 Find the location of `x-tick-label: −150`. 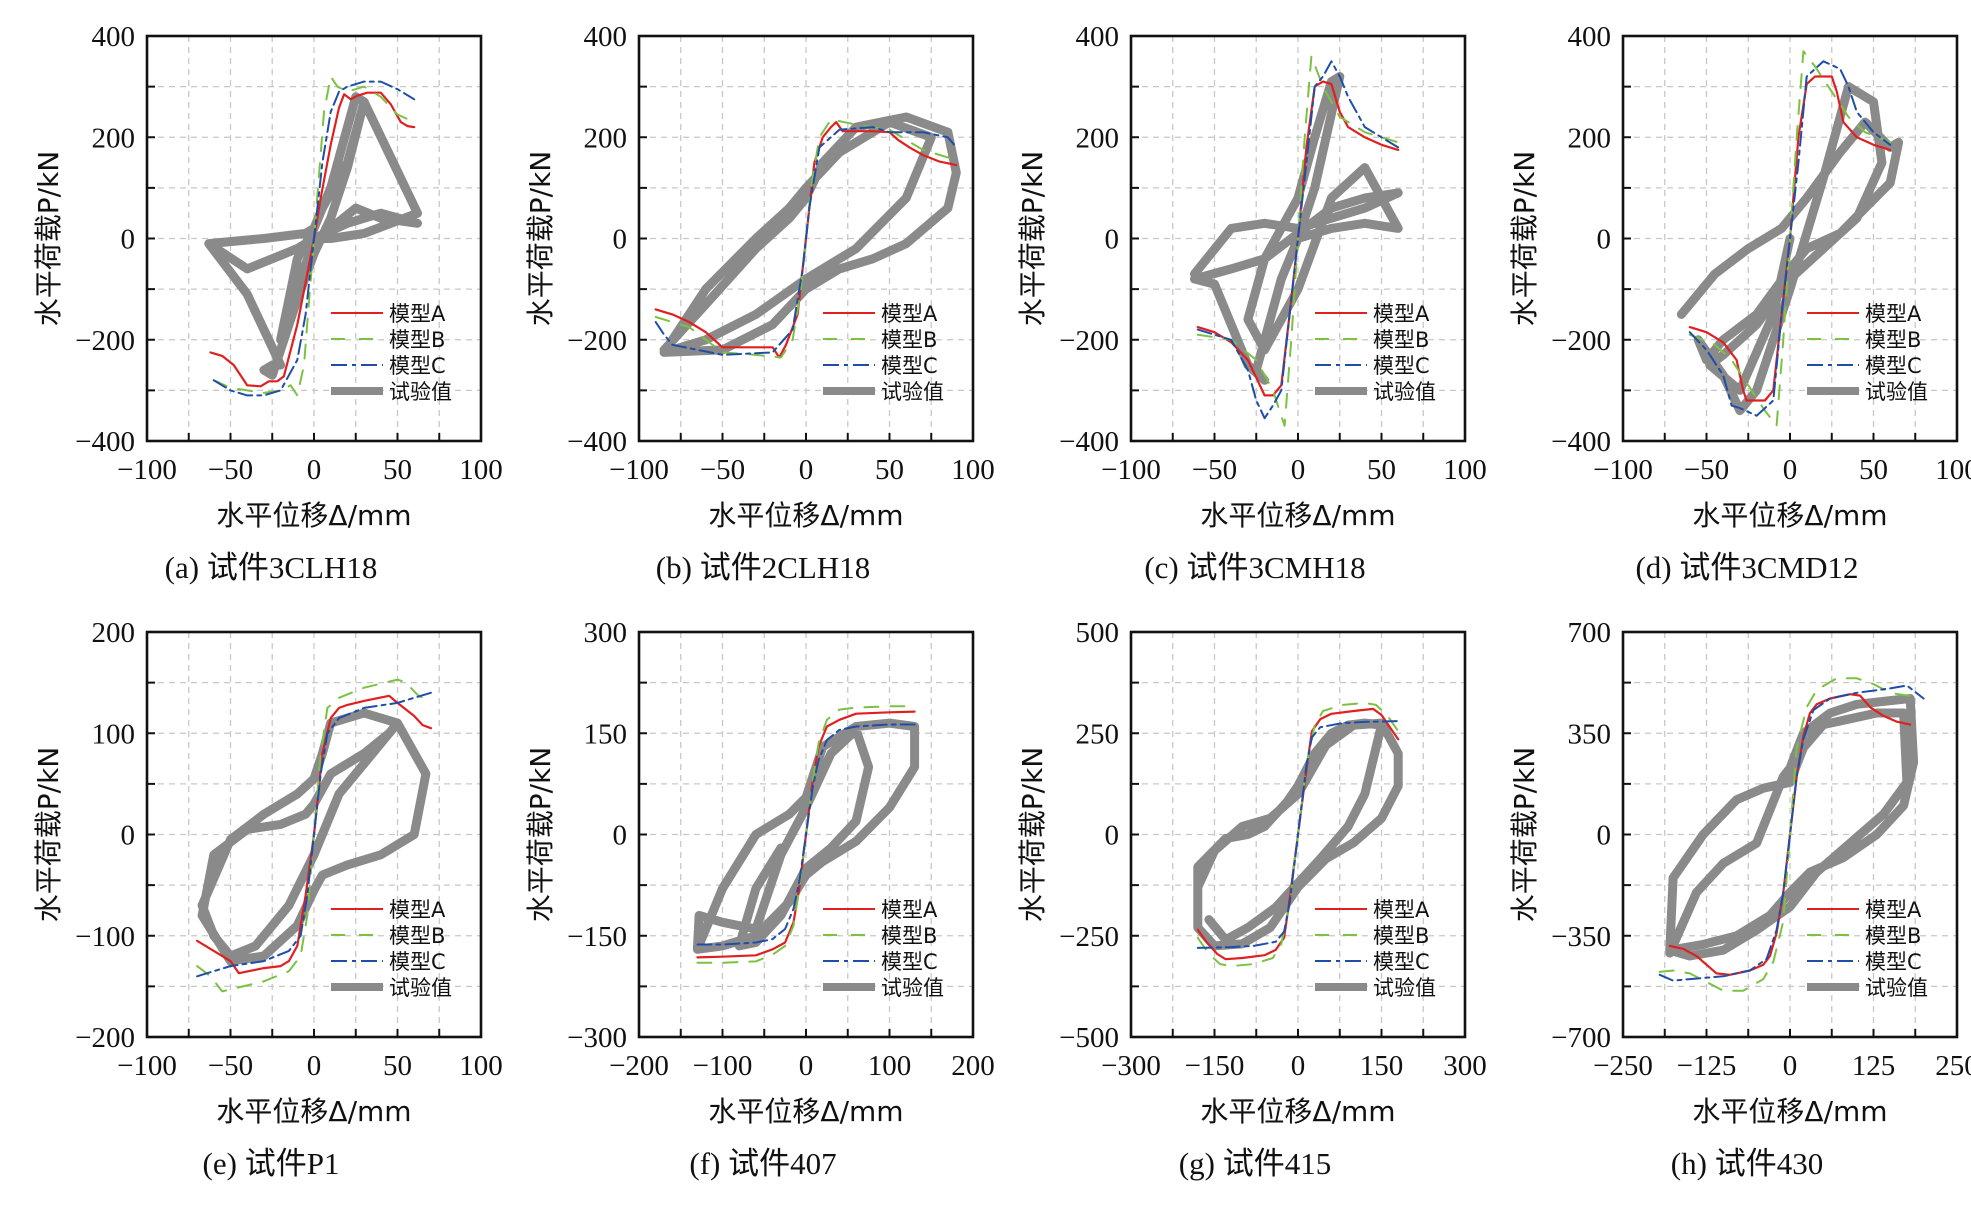

x-tick-label: −150 is located at coordinates (1215, 1066).